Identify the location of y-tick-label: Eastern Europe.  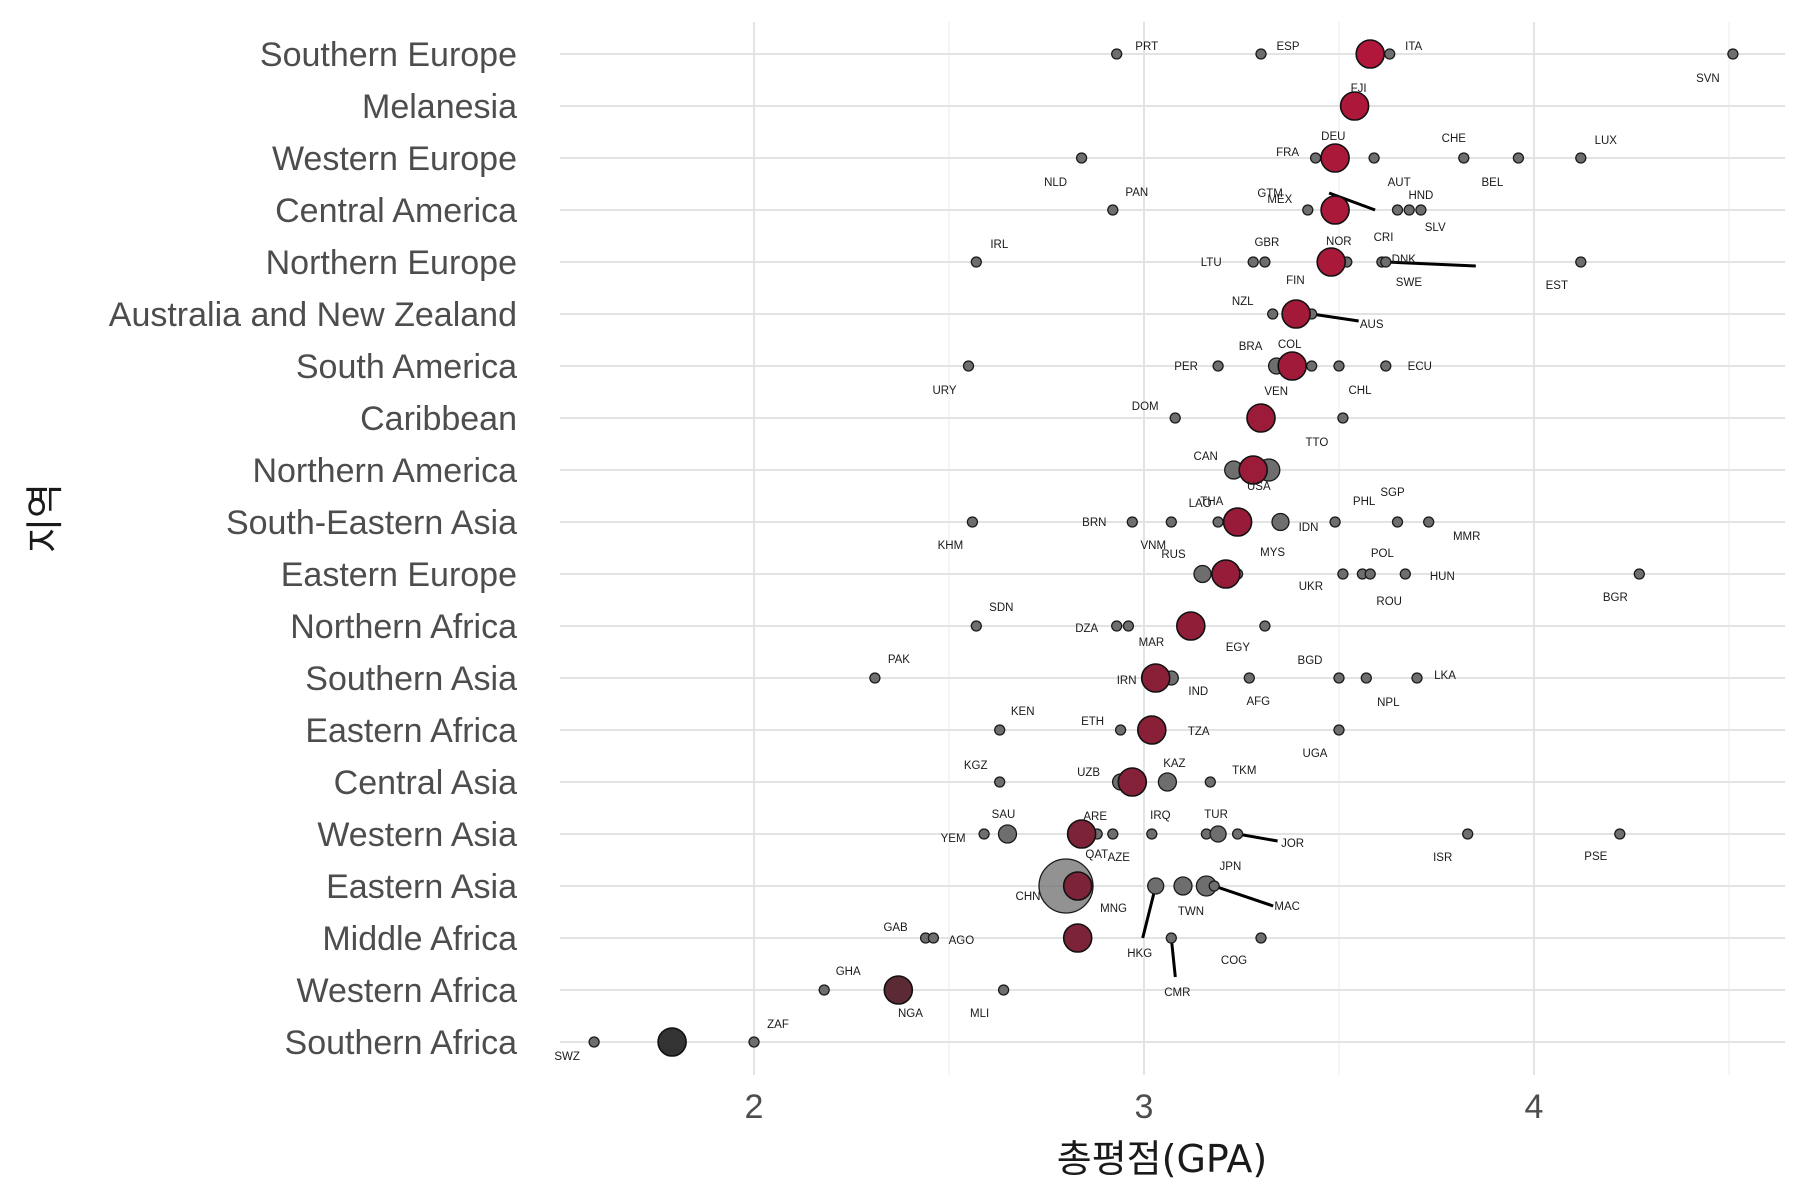
(399, 575).